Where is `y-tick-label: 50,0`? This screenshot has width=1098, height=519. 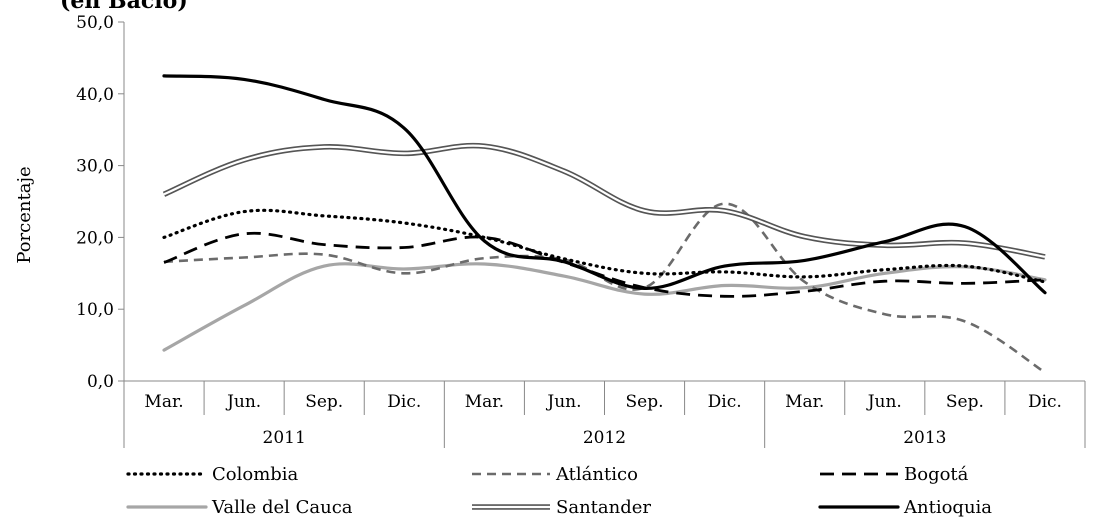 y-tick-label: 50,0 is located at coordinates (95, 23).